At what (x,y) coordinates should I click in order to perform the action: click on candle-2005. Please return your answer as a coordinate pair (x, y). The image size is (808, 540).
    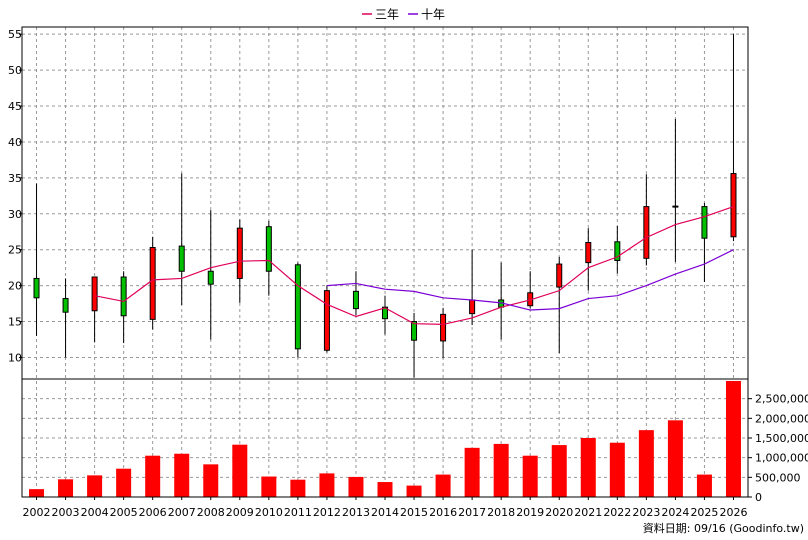
    Looking at the image, I should click on (123, 307).